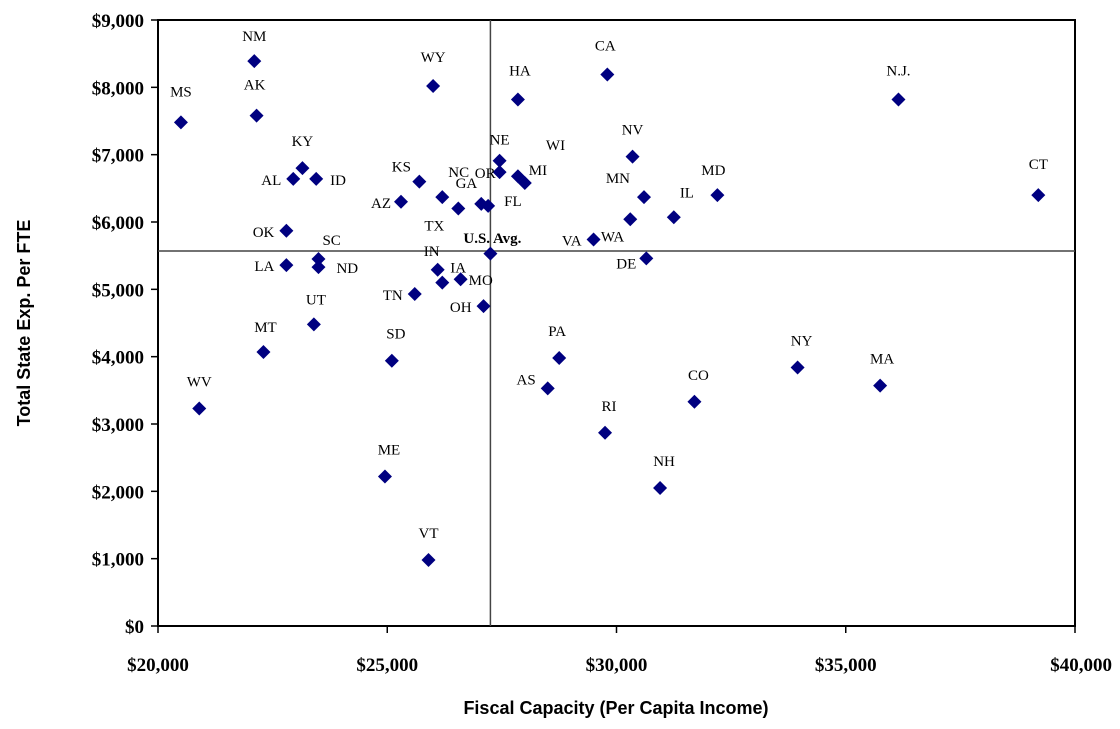  What do you see at coordinates (401, 201) in the screenshot?
I see `data-point-az` at bounding box center [401, 201].